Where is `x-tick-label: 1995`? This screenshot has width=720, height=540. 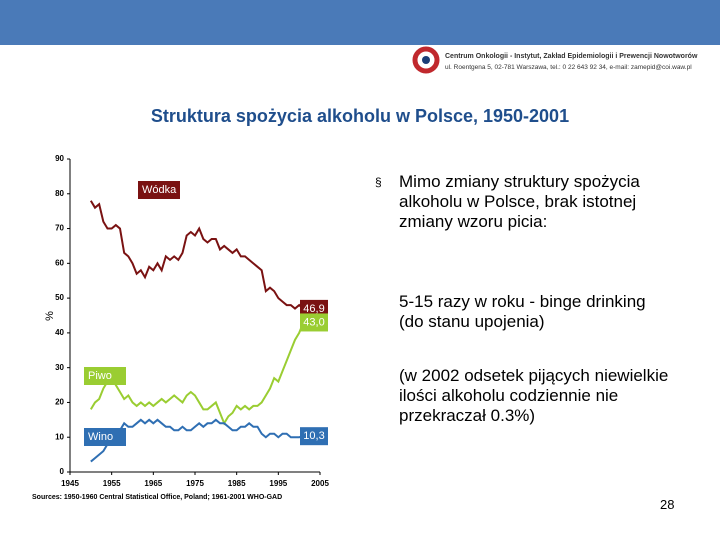 x-tick-label: 1995 is located at coordinates (278, 483).